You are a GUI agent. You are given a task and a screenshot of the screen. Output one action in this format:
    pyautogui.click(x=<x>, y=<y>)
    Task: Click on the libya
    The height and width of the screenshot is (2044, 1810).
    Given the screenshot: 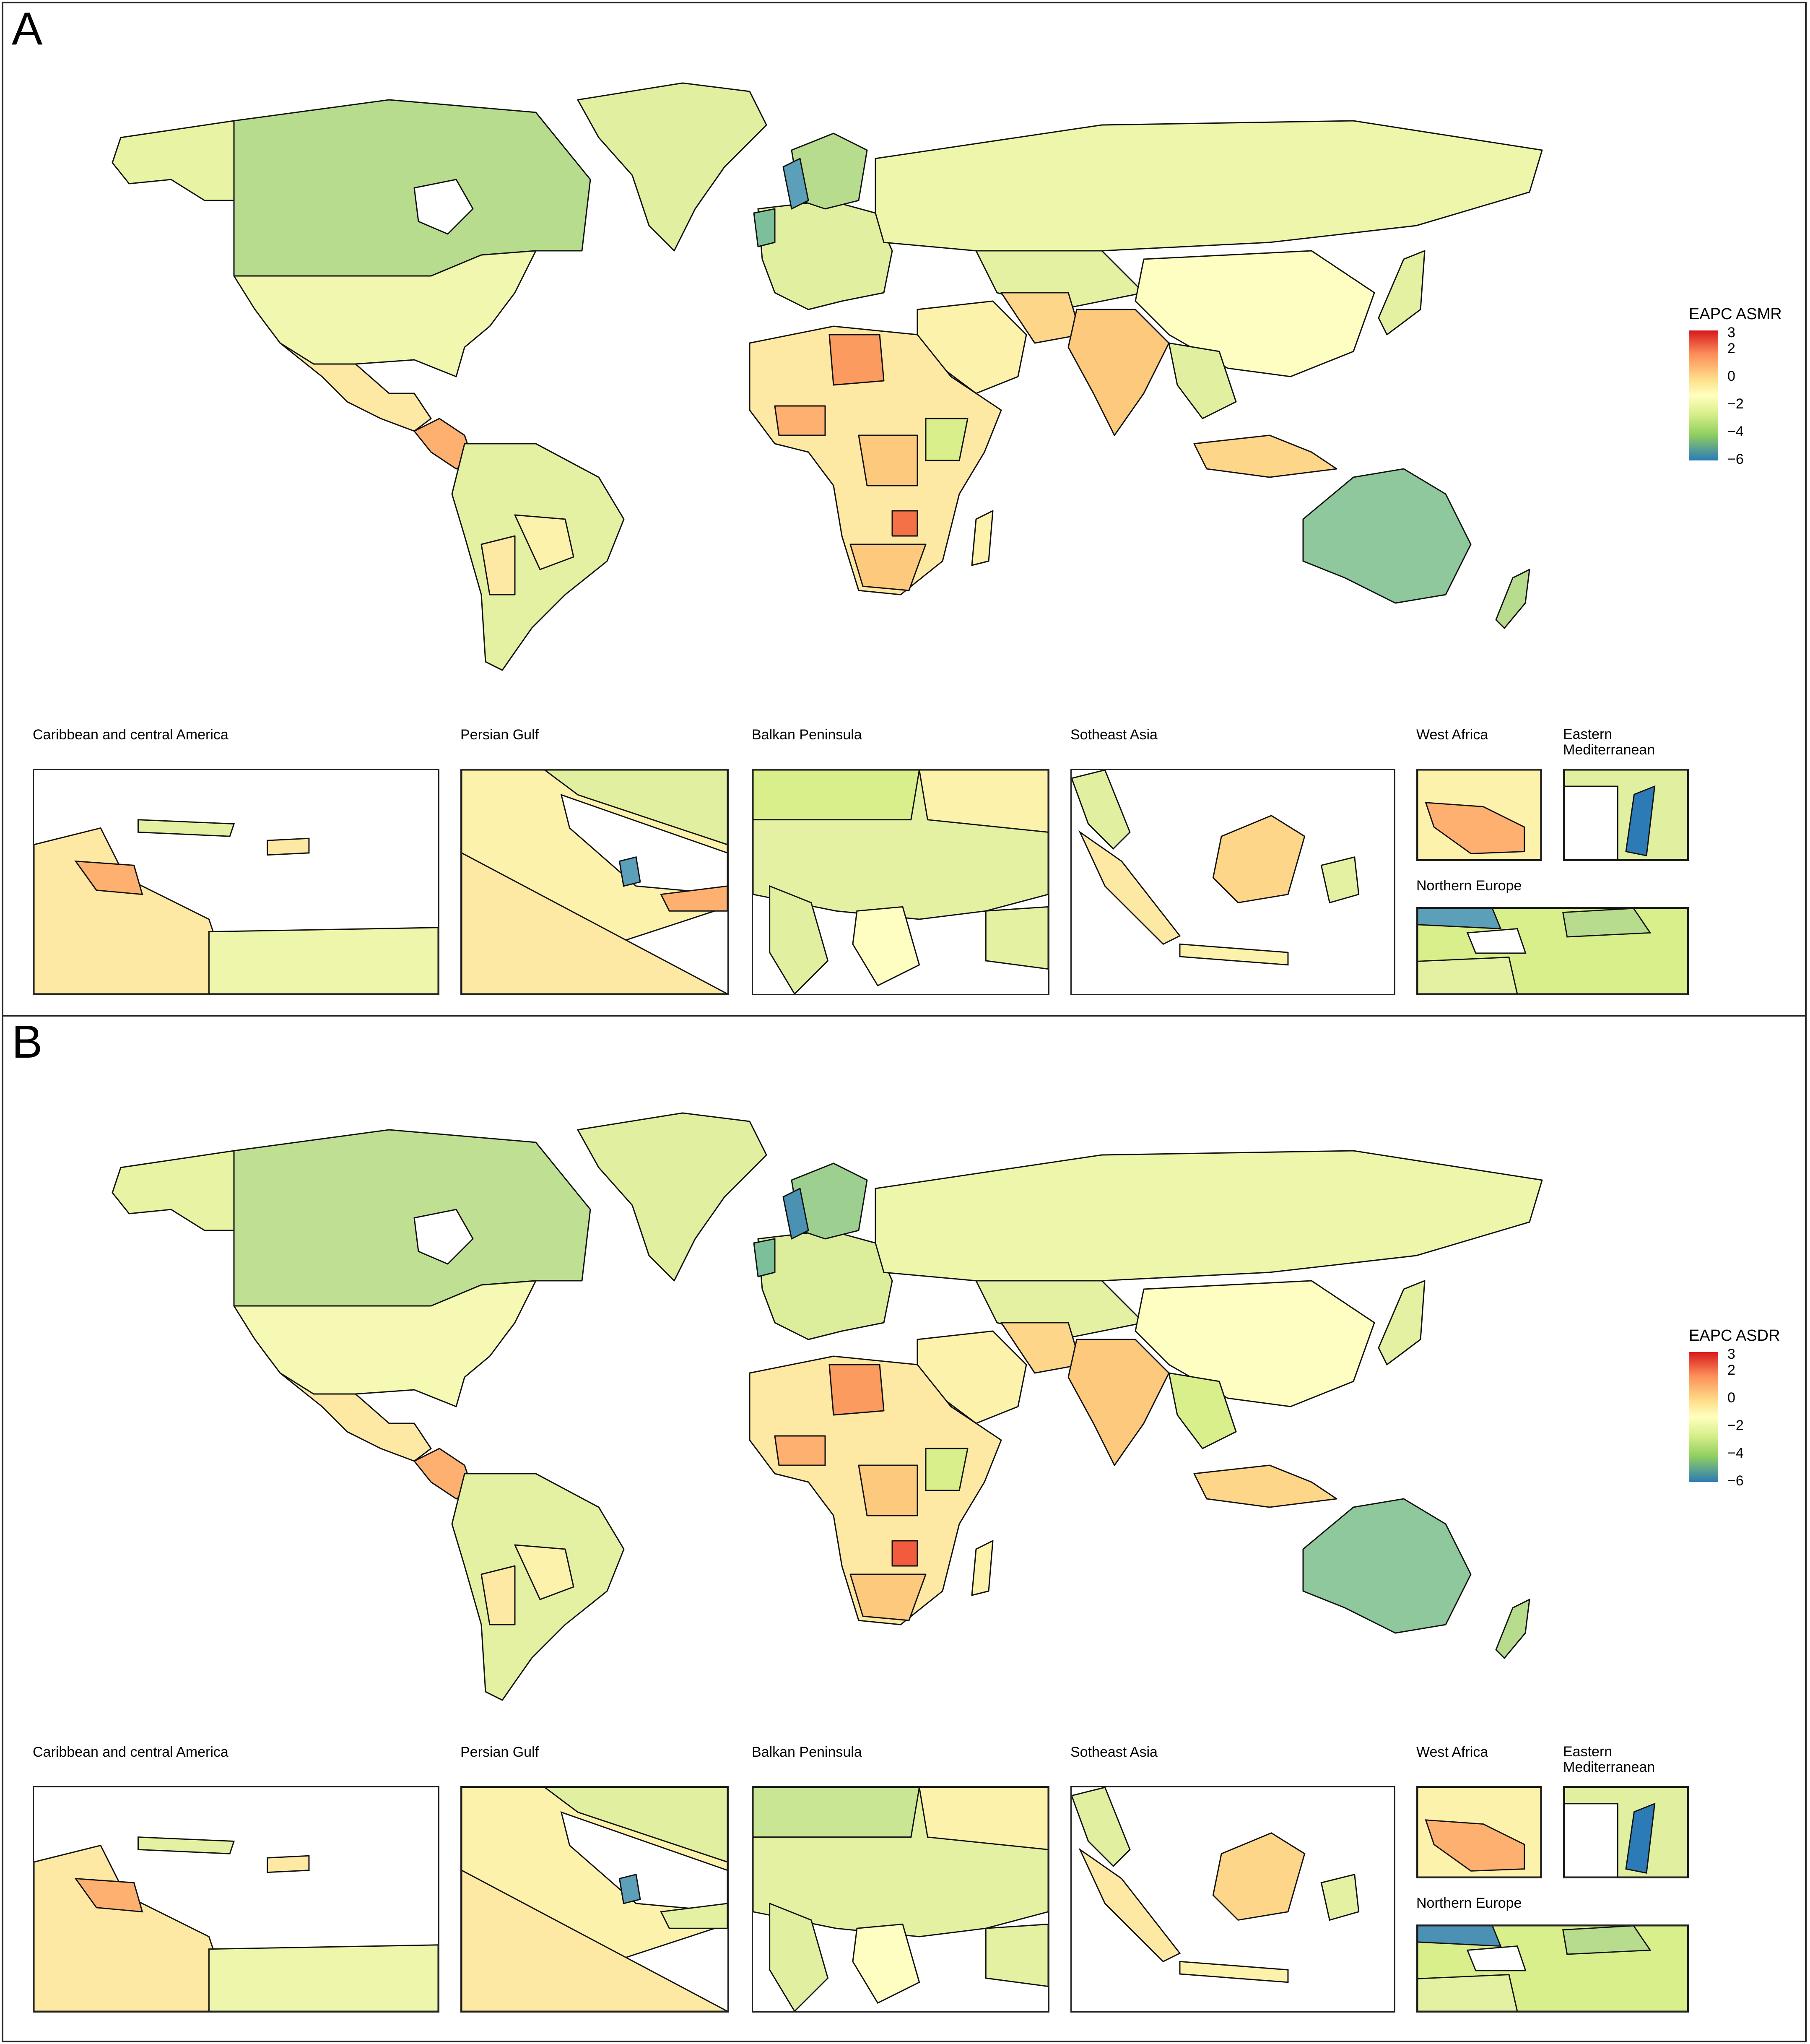 What is the action you would take?
    pyautogui.click(x=857, y=360)
    